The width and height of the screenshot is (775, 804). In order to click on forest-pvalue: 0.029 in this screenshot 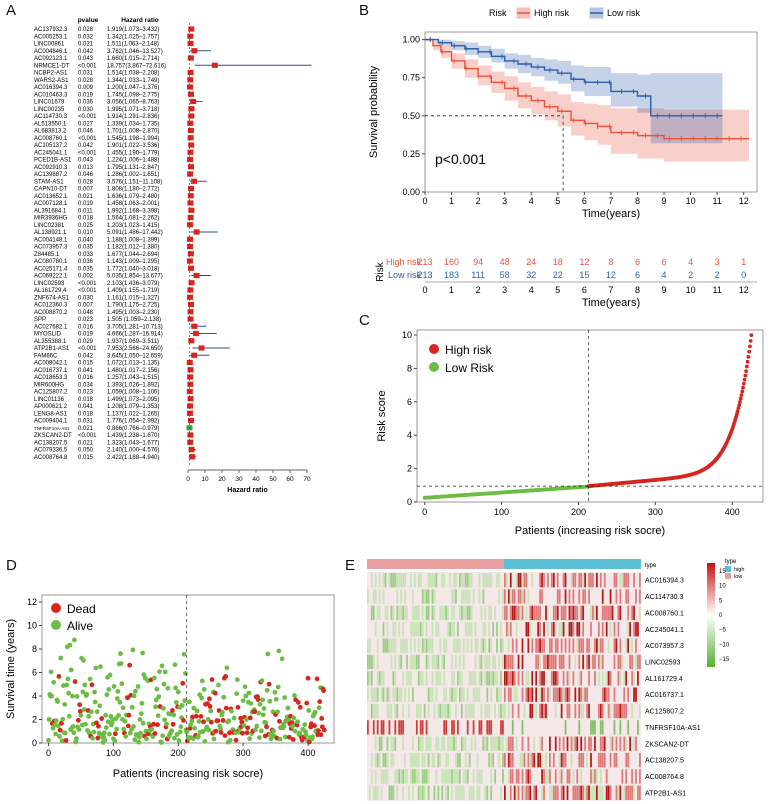, I will do `click(86, 342)`.